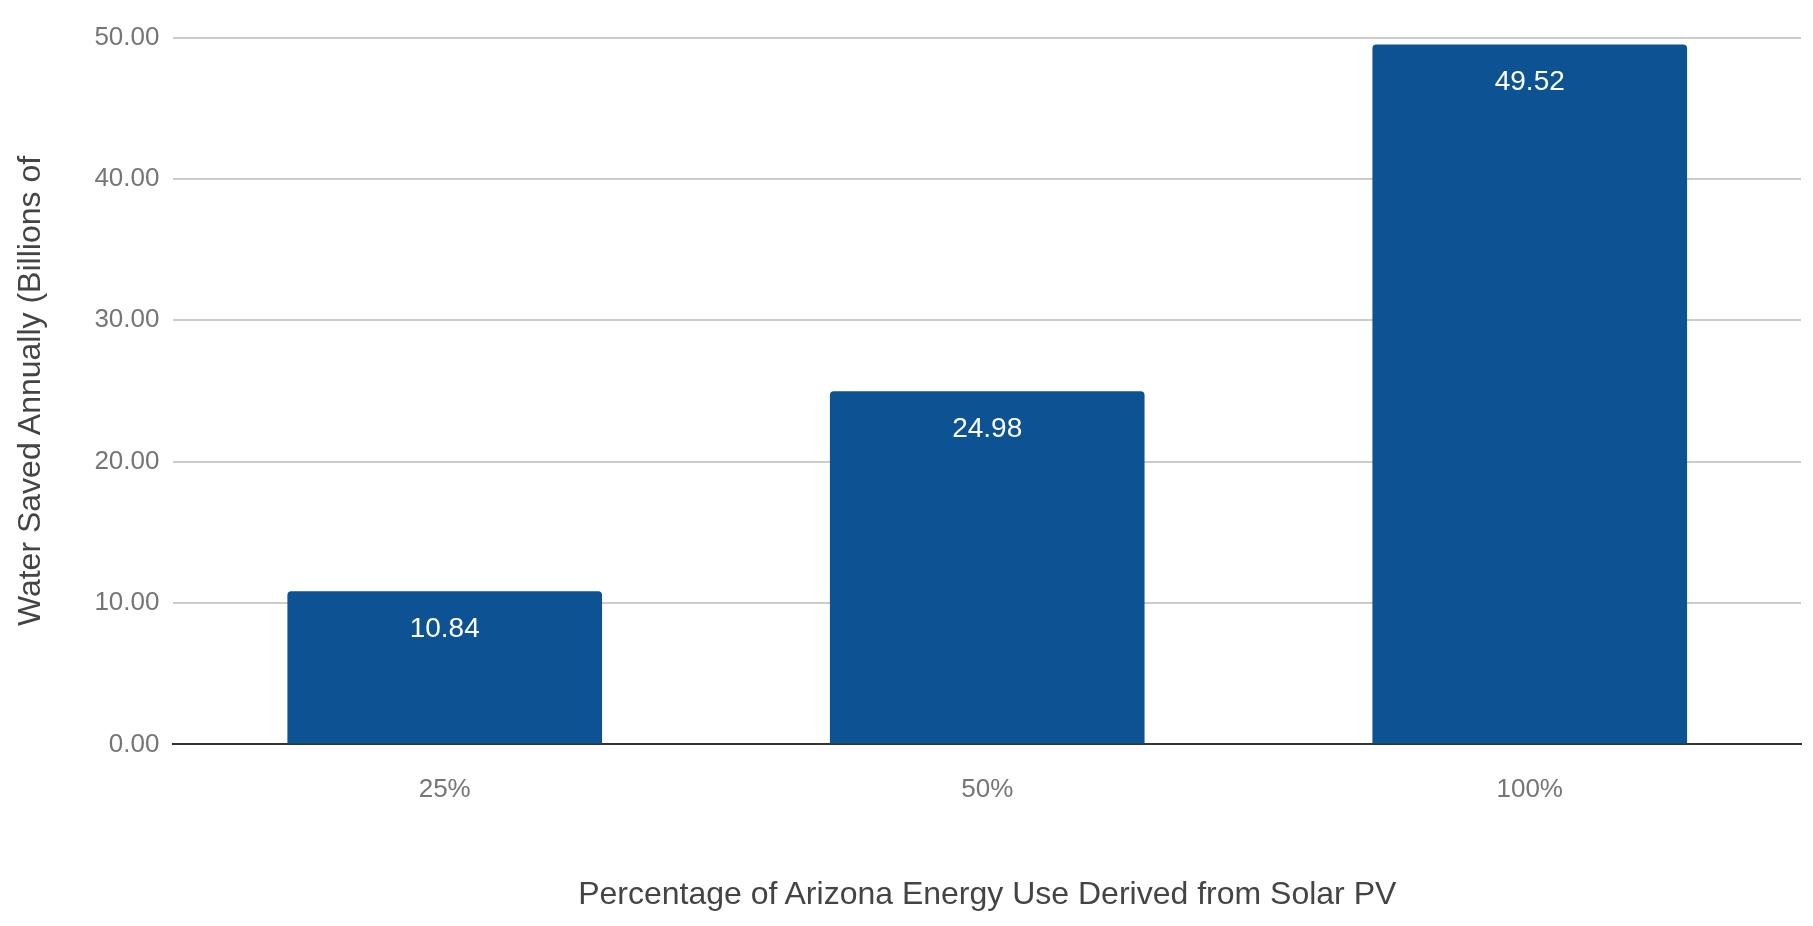 The height and width of the screenshot is (926, 1813). I want to click on x-axis-title: Percentage of Arizona Energy Use Derived from Solar PV, so click(987, 892).